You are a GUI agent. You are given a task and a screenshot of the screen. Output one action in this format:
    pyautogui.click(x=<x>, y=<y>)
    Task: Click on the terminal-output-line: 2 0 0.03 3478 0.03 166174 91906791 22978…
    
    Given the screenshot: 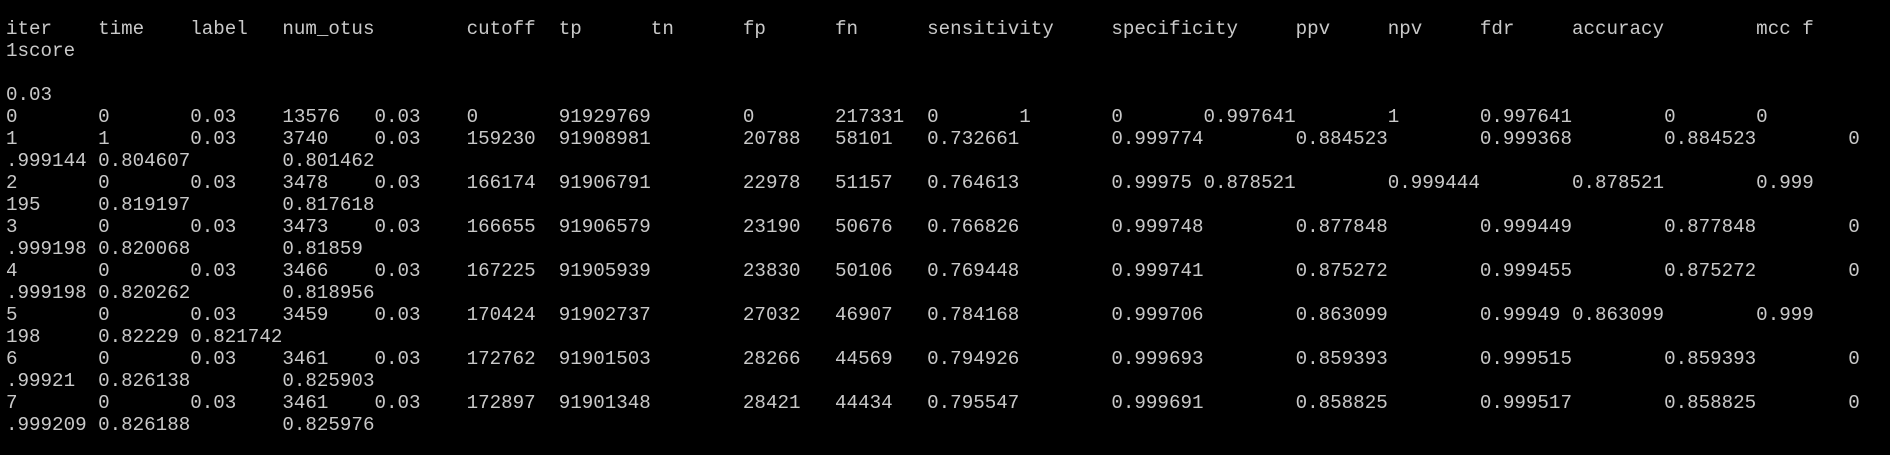 What is the action you would take?
    pyautogui.click(x=910, y=183)
    